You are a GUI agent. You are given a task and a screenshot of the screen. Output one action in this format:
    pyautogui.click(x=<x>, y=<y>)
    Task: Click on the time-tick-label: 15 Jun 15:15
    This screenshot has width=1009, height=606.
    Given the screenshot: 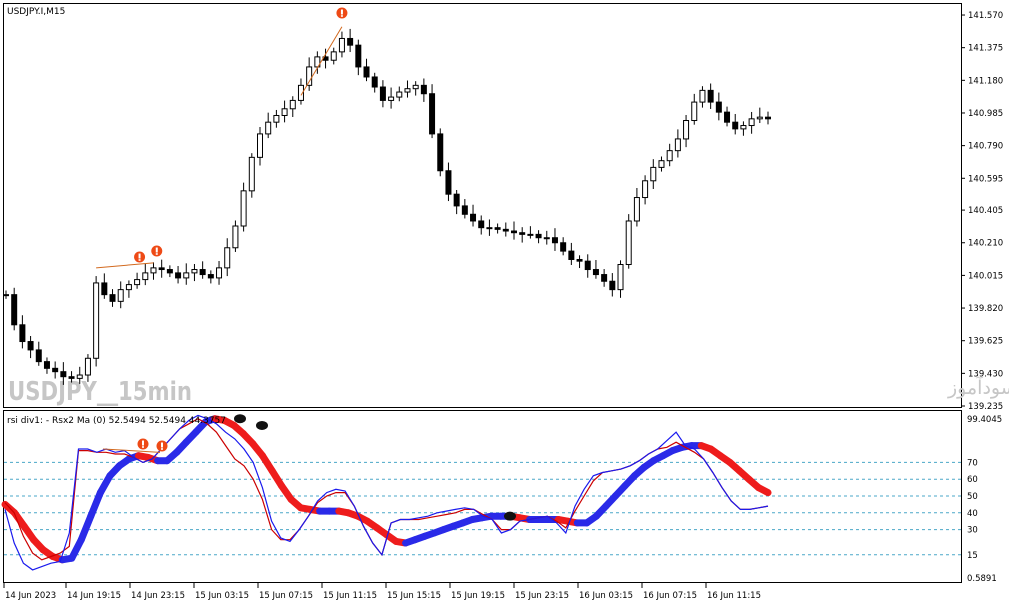 What is the action you would take?
    pyautogui.click(x=414, y=596)
    